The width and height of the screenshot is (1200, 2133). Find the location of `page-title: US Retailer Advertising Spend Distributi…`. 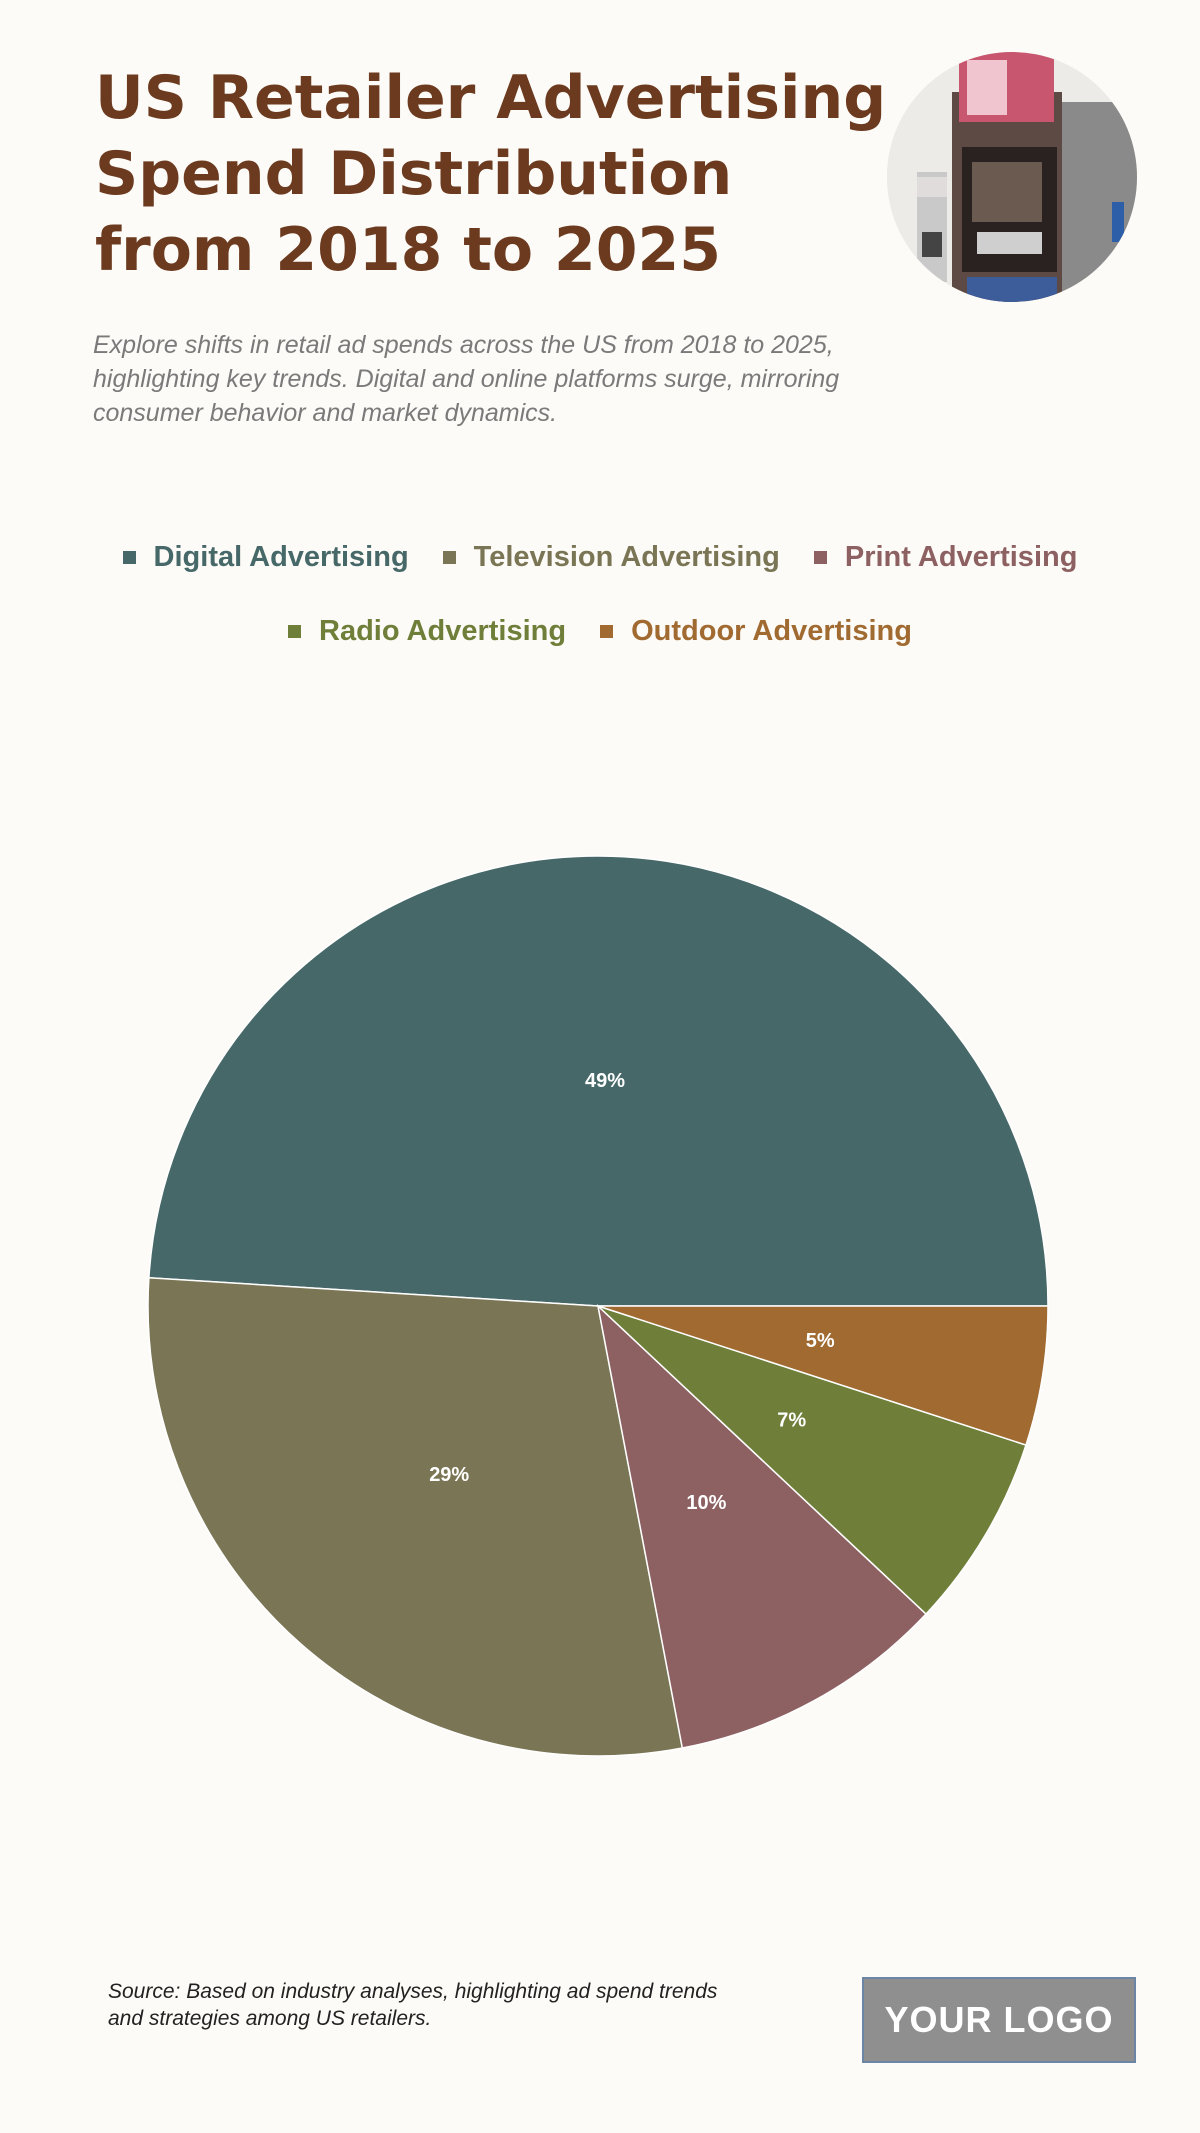

page-title: US Retailer Advertising Spend Distributi… is located at coordinates (491, 174).